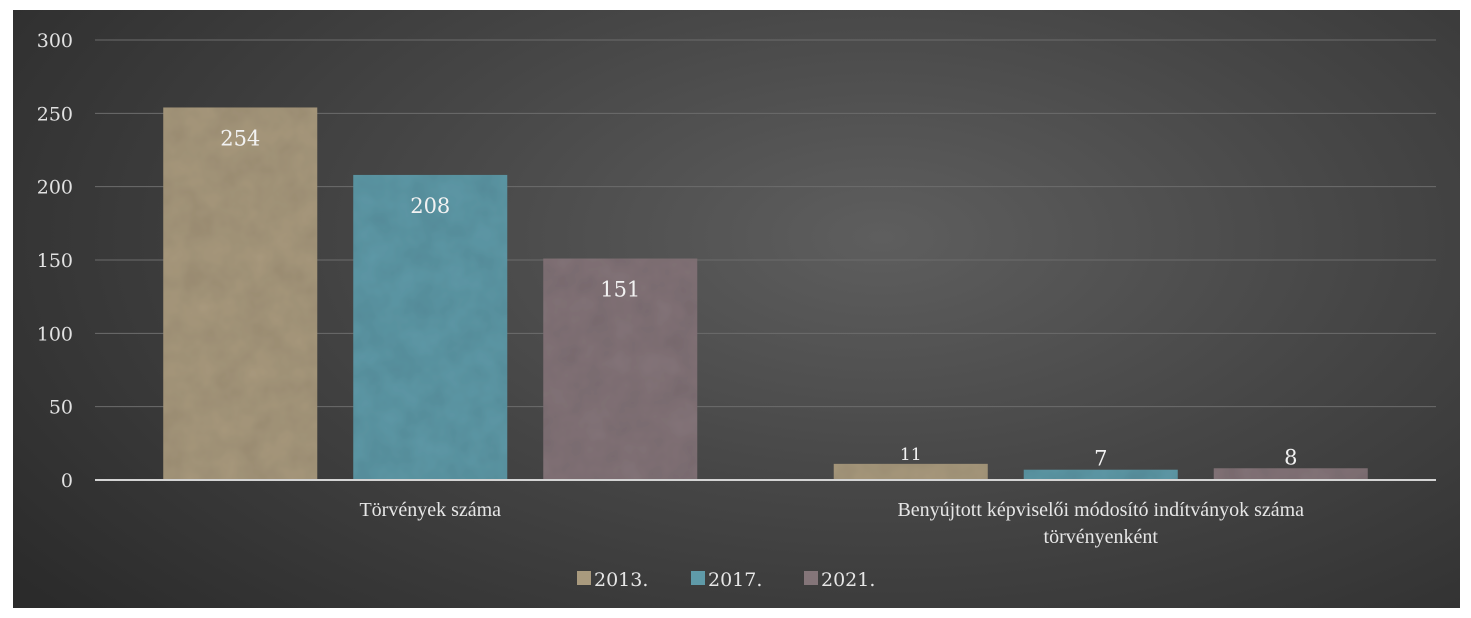 This screenshot has height=618, width=1471. I want to click on data-label: 254, so click(240, 138).